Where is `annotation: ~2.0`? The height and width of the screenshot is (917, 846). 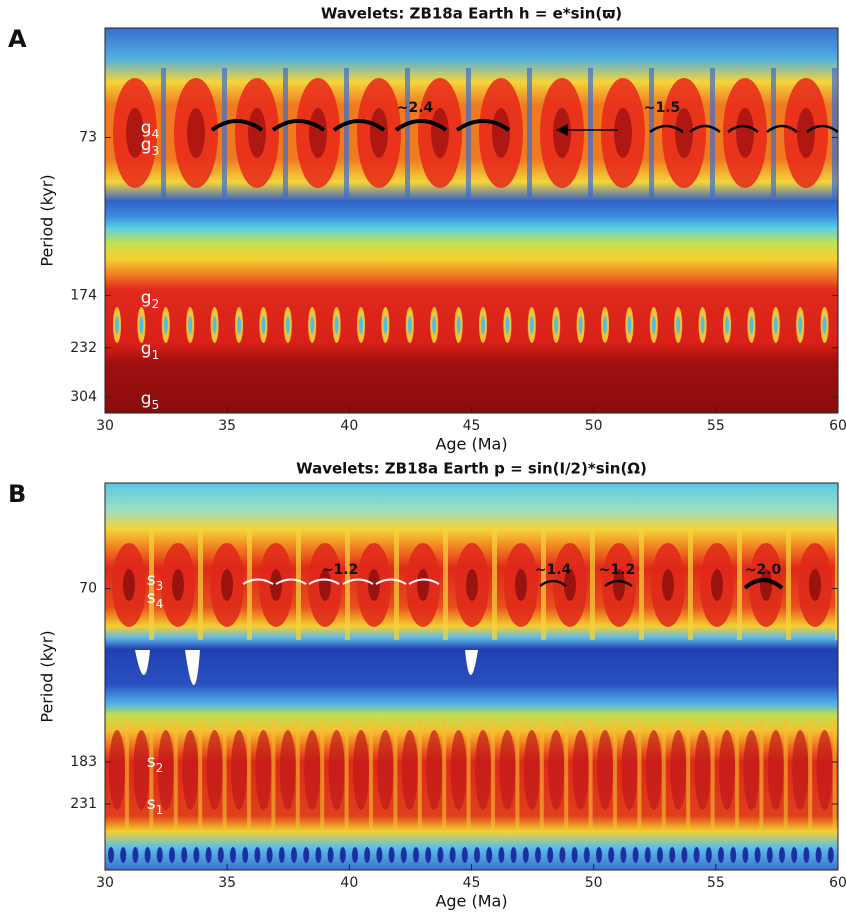
annotation: ~2.0 is located at coordinates (763, 570).